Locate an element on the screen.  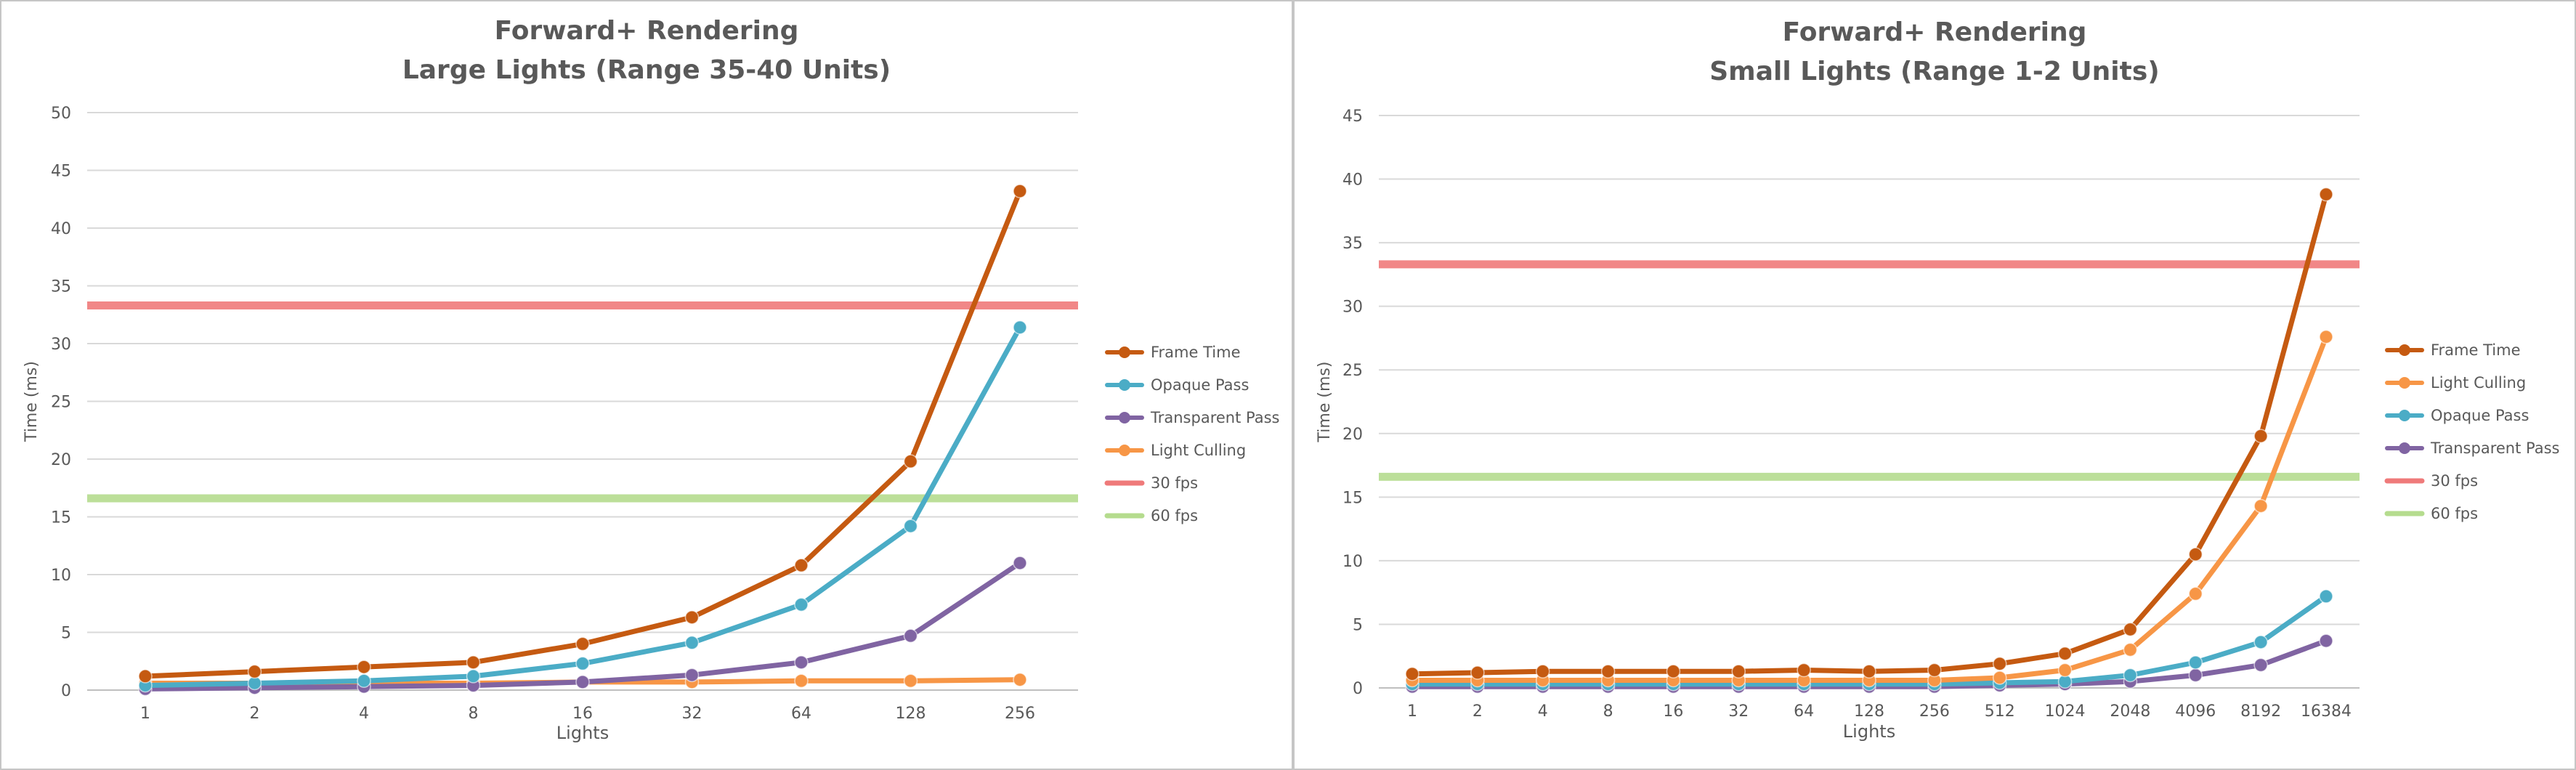
x-tick-label: 16384 is located at coordinates (2326, 711).